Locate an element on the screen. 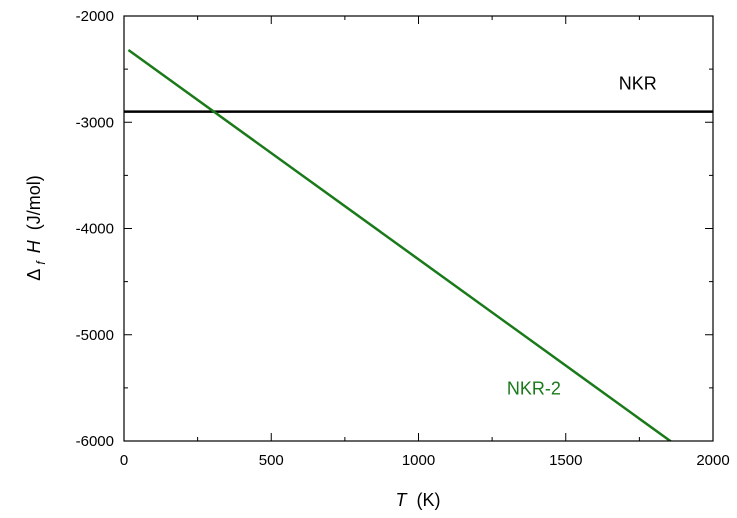  y-axis-label: Δ f H (J/mol) is located at coordinates (36, 227).